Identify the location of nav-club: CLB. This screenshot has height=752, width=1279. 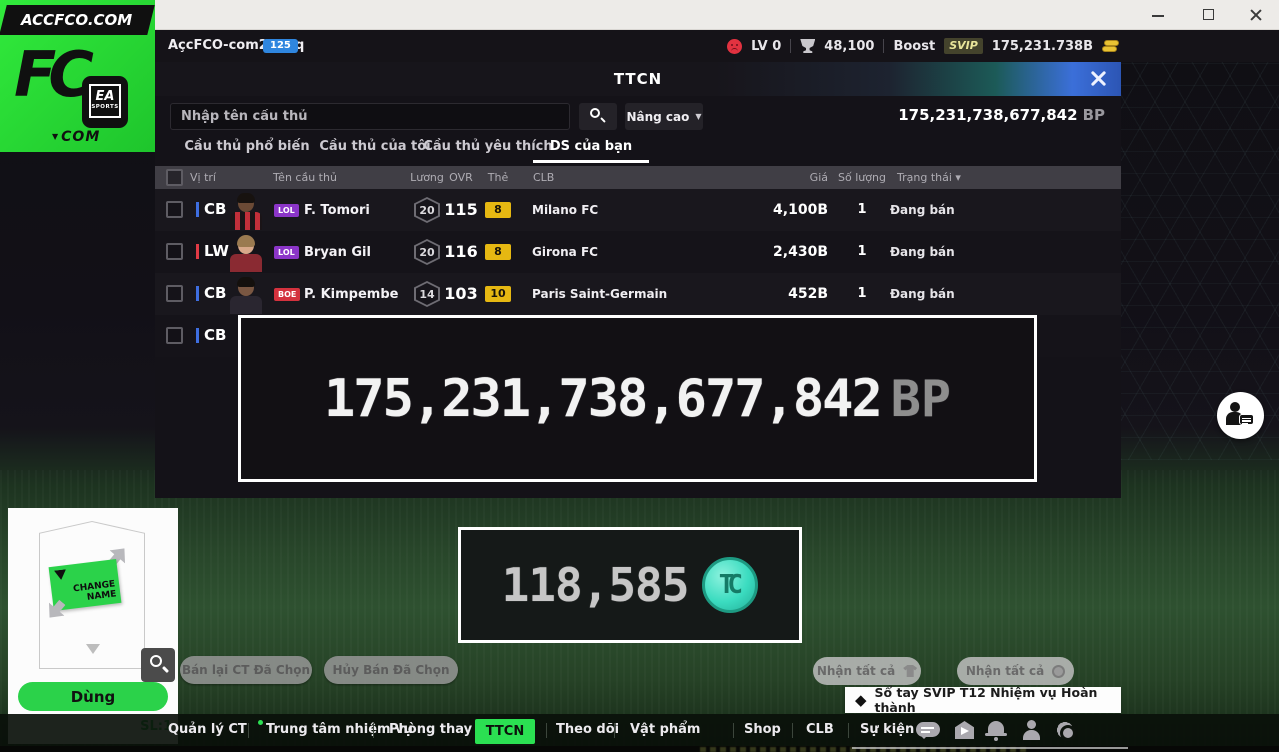
(820, 729).